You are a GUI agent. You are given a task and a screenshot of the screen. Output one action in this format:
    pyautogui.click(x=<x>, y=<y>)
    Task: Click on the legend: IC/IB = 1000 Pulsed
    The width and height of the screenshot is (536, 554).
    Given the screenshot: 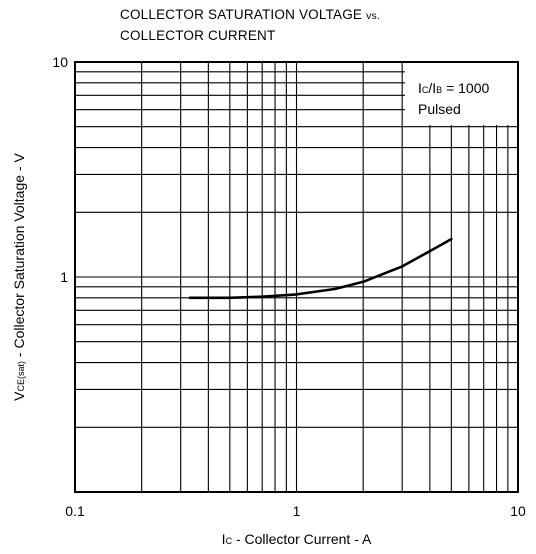 What is the action you would take?
    pyautogui.click(x=461, y=94)
    